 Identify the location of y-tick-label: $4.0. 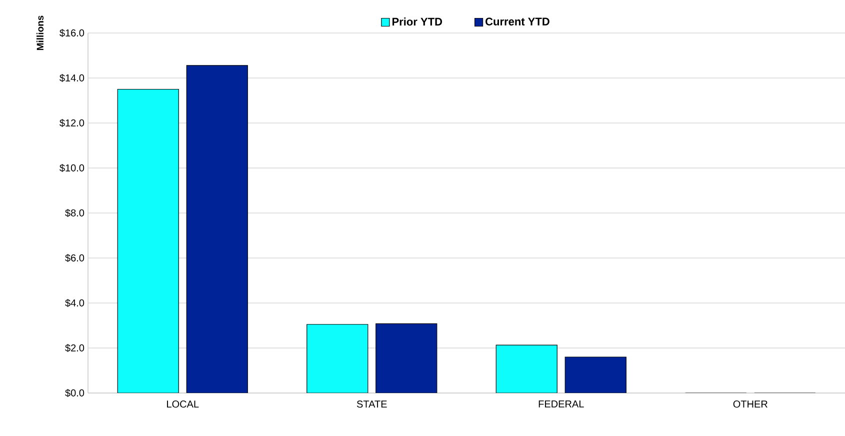
(74, 303).